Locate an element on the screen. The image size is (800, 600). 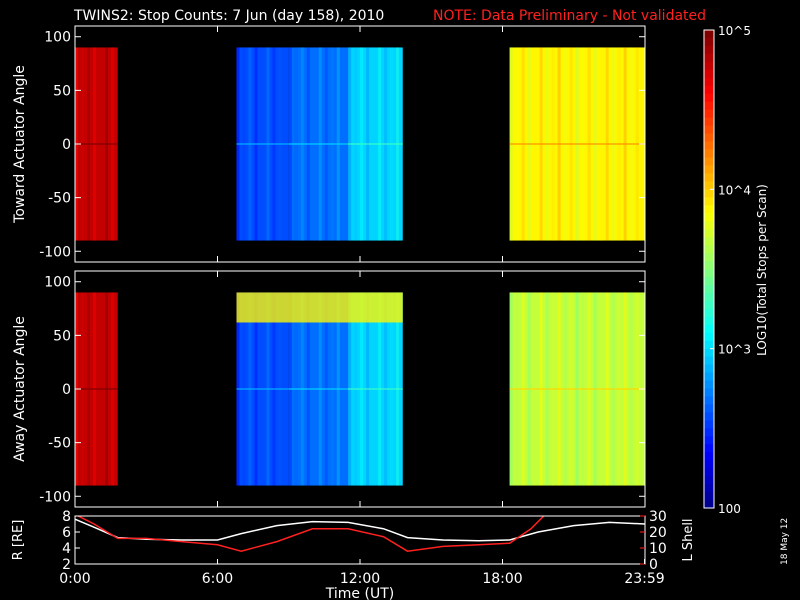
colorbar-label: LOG10(Total Stops per Scan) is located at coordinates (762, 270).